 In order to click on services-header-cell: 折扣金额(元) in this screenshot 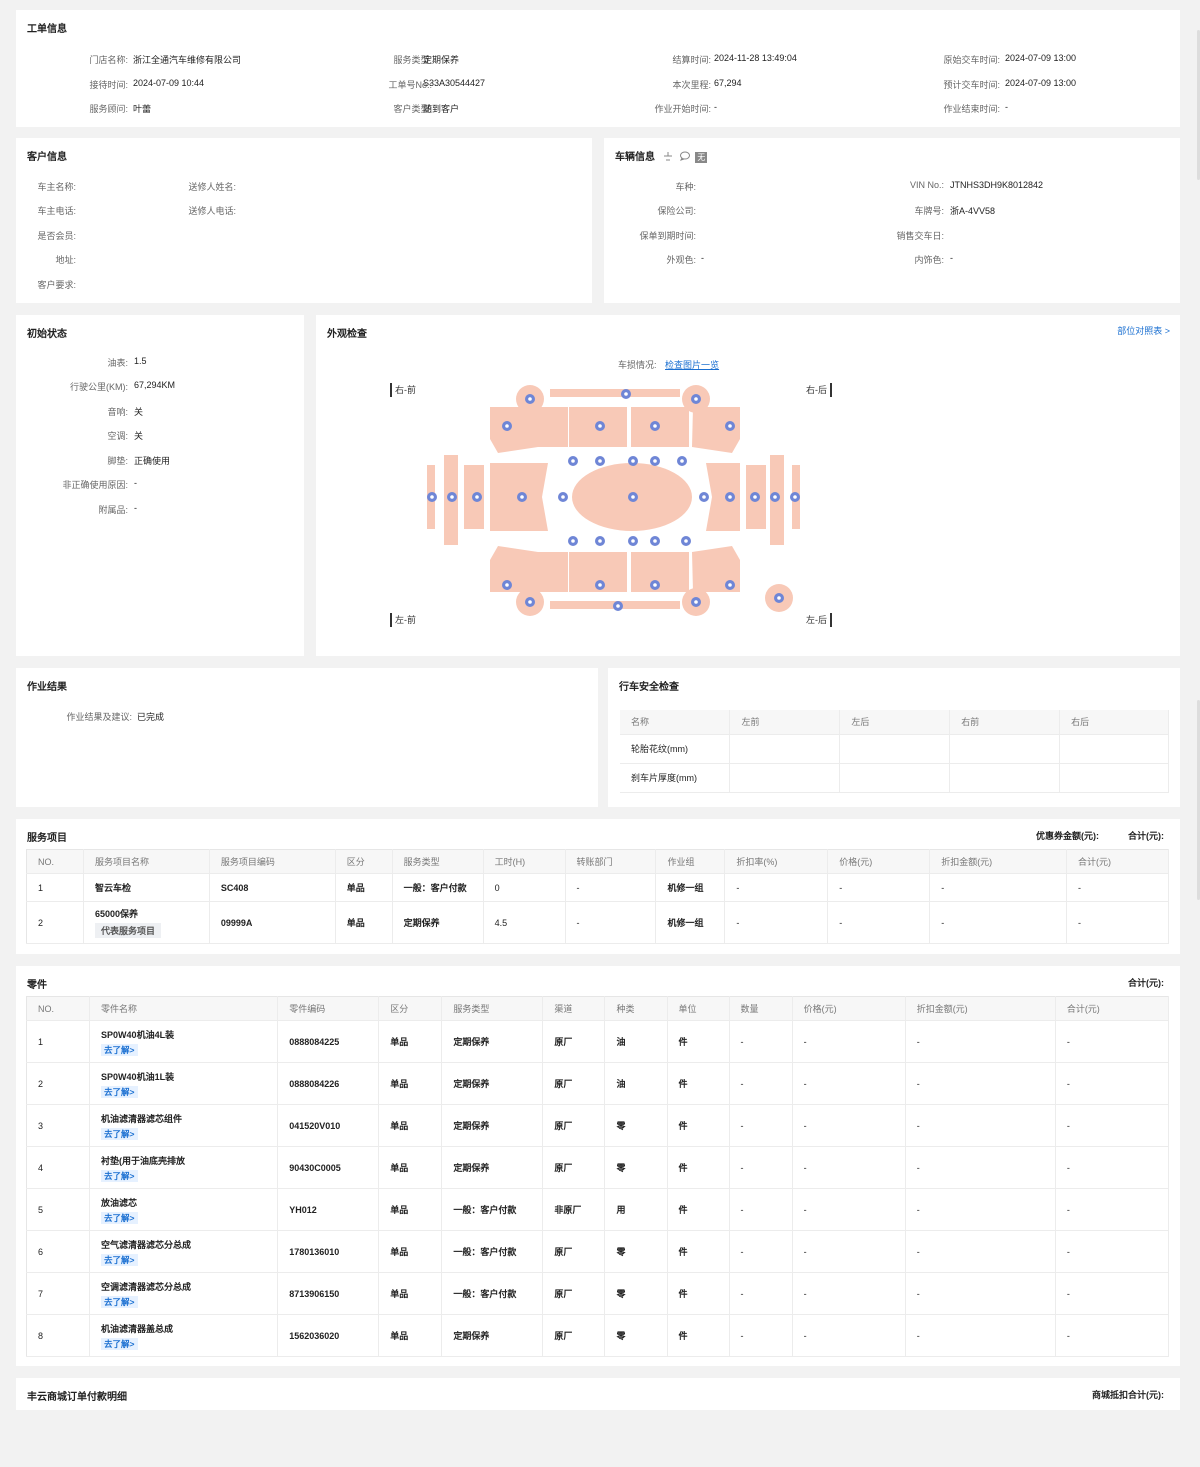, I will do `click(998, 861)`.